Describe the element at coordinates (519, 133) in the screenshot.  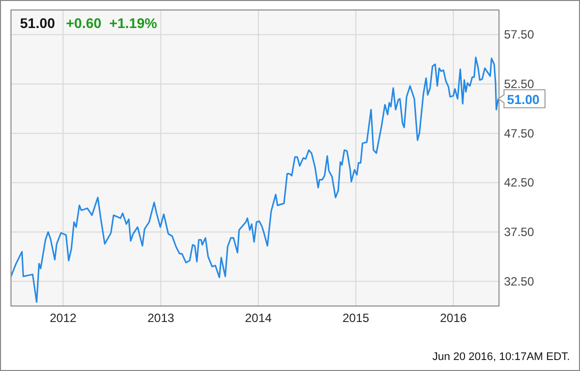
I see `y-tick-label: 47.50` at that location.